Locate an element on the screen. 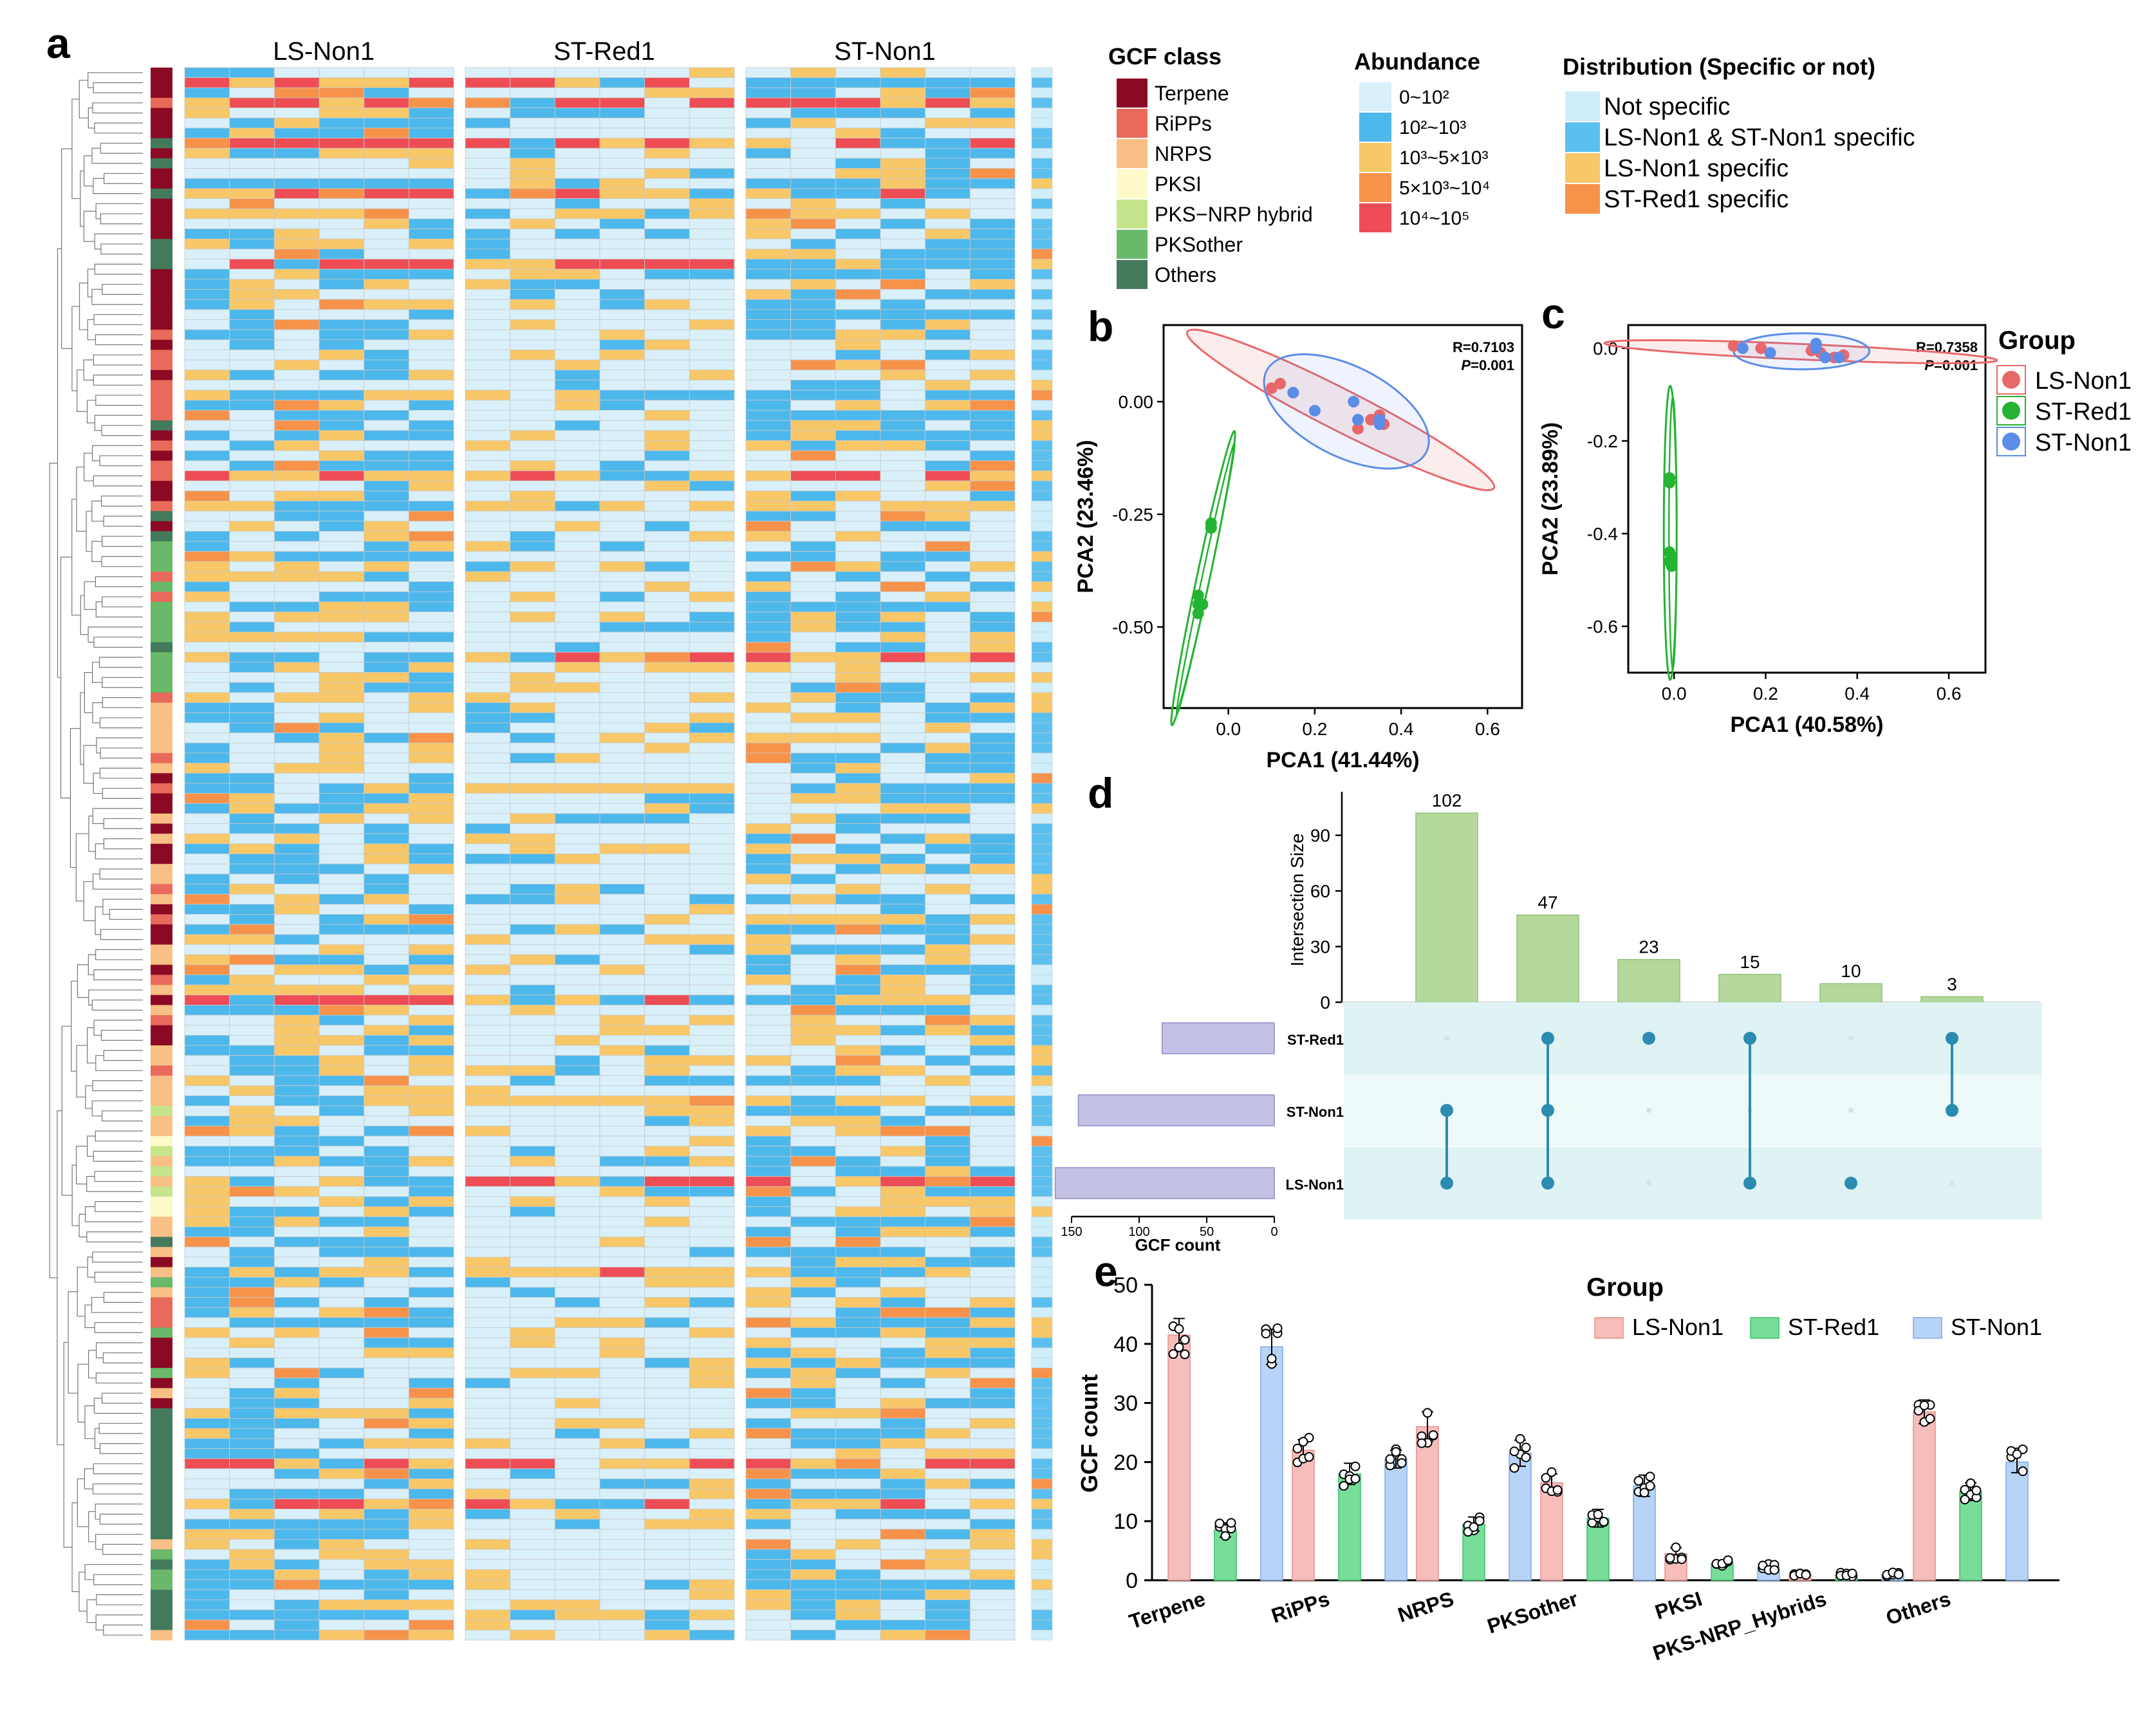 The width and height of the screenshot is (2156, 1718). legend-class-swatch is located at coordinates (1132, 214).